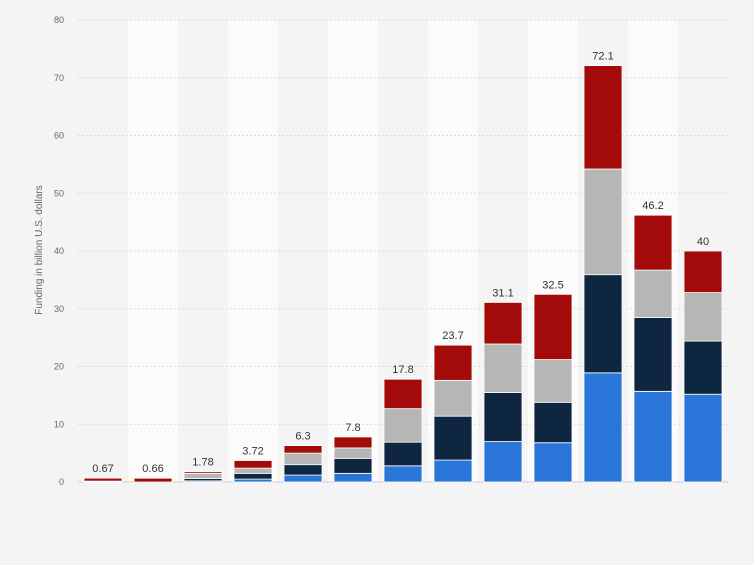 This screenshot has width=754, height=565. What do you see at coordinates (59, 367) in the screenshot?
I see `y-tick-label: 20` at bounding box center [59, 367].